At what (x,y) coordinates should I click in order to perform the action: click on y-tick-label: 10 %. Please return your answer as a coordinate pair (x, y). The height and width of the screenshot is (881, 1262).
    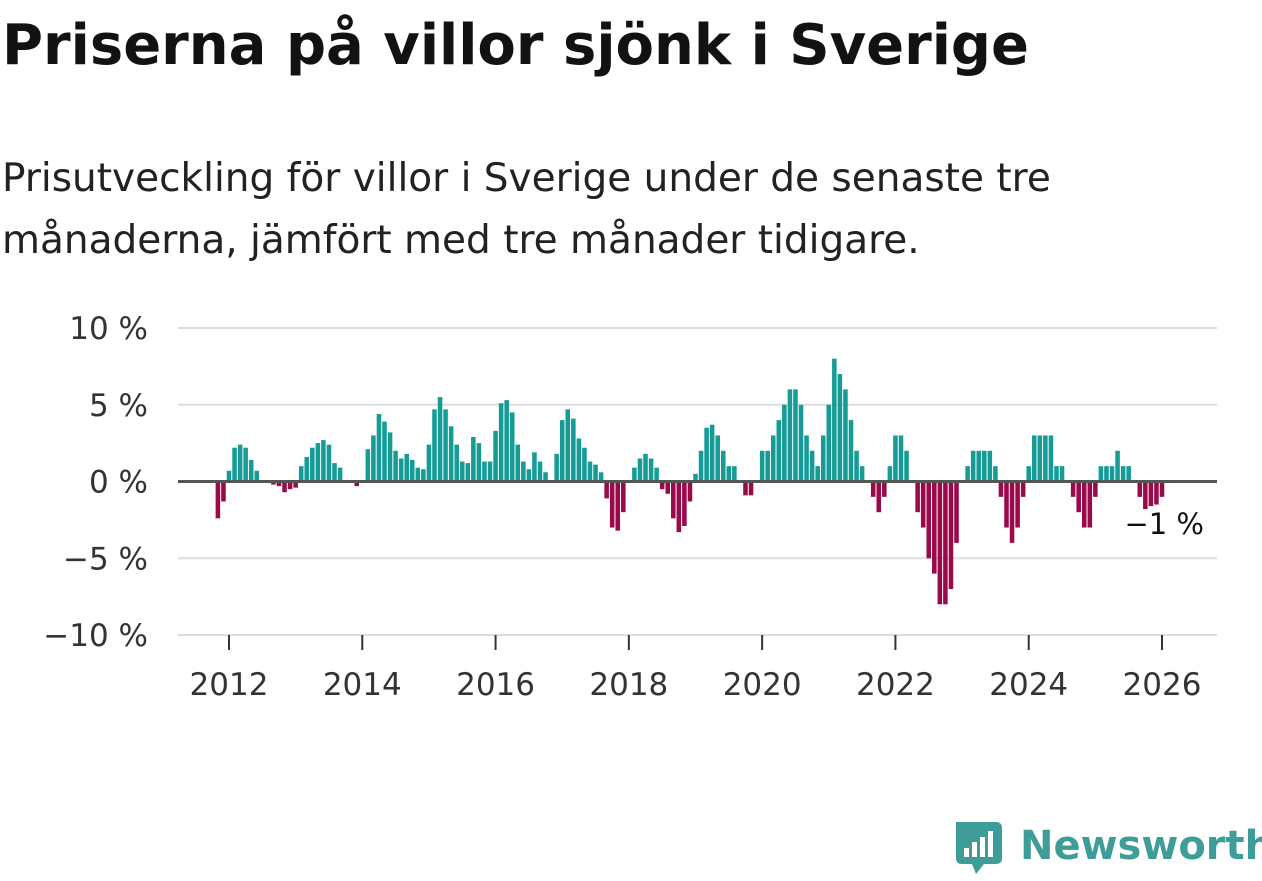
    Looking at the image, I should click on (108, 329).